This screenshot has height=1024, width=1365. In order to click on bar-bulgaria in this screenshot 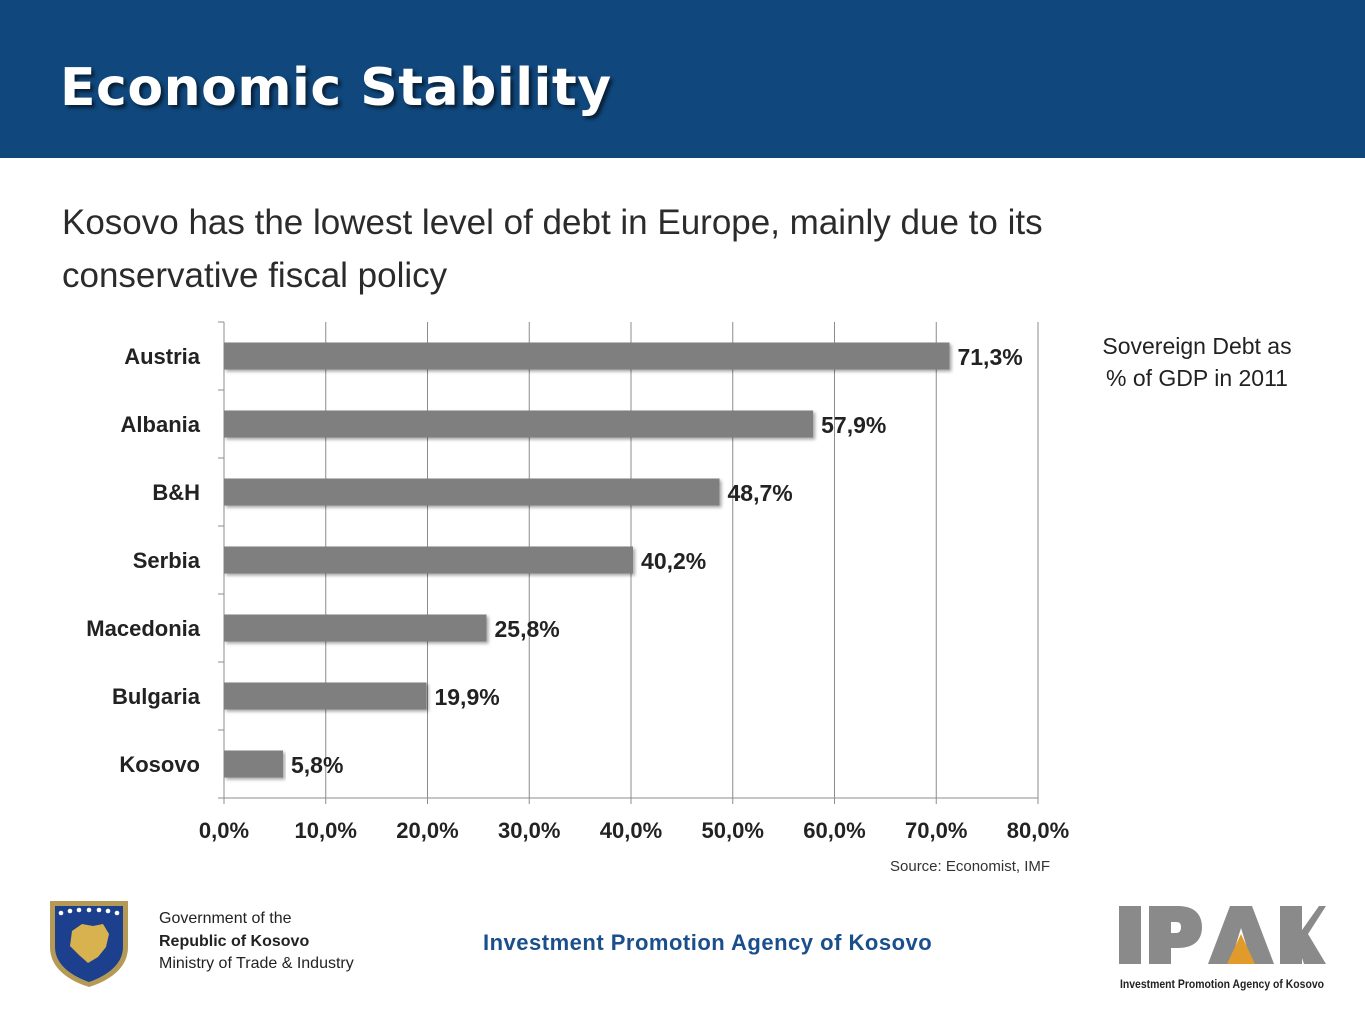, I will do `click(325, 696)`.